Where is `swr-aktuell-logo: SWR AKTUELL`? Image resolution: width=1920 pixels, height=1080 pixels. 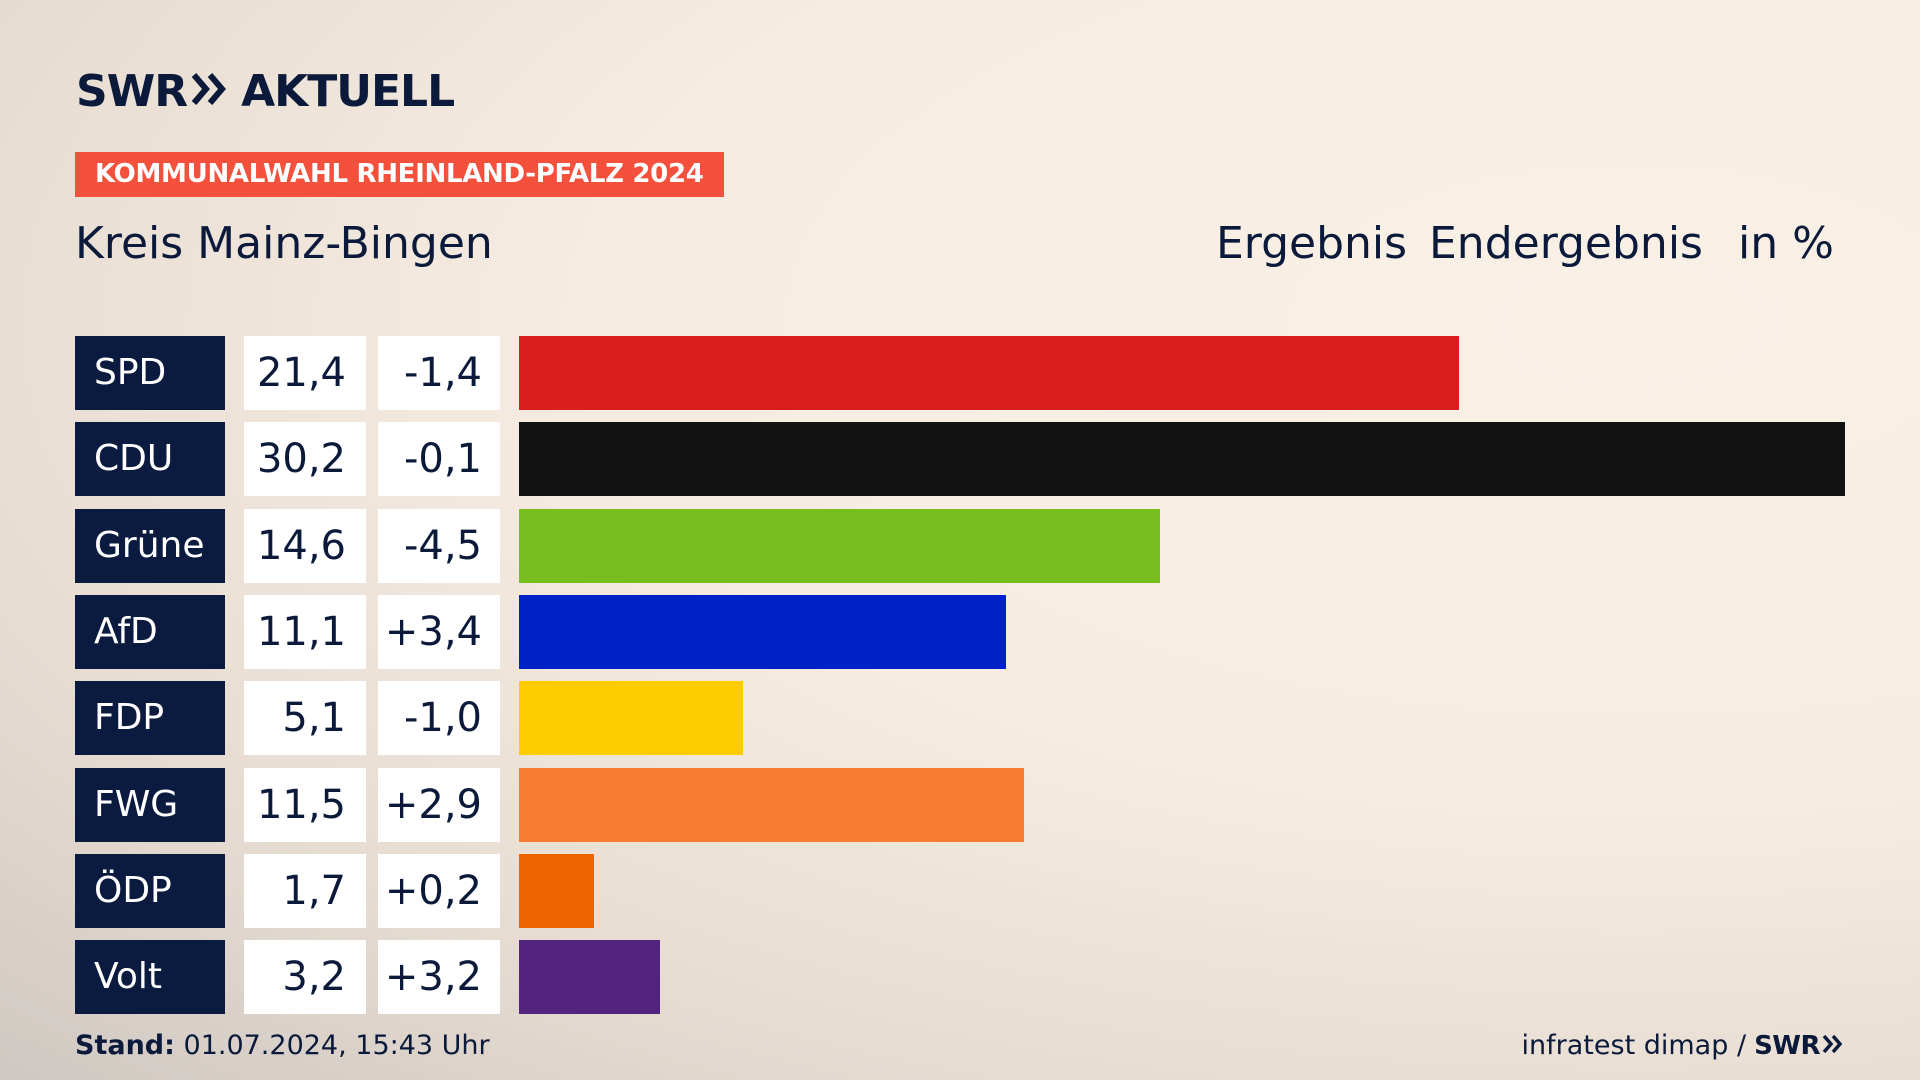
swr-aktuell-logo: SWR AKTUELL is located at coordinates (265, 91).